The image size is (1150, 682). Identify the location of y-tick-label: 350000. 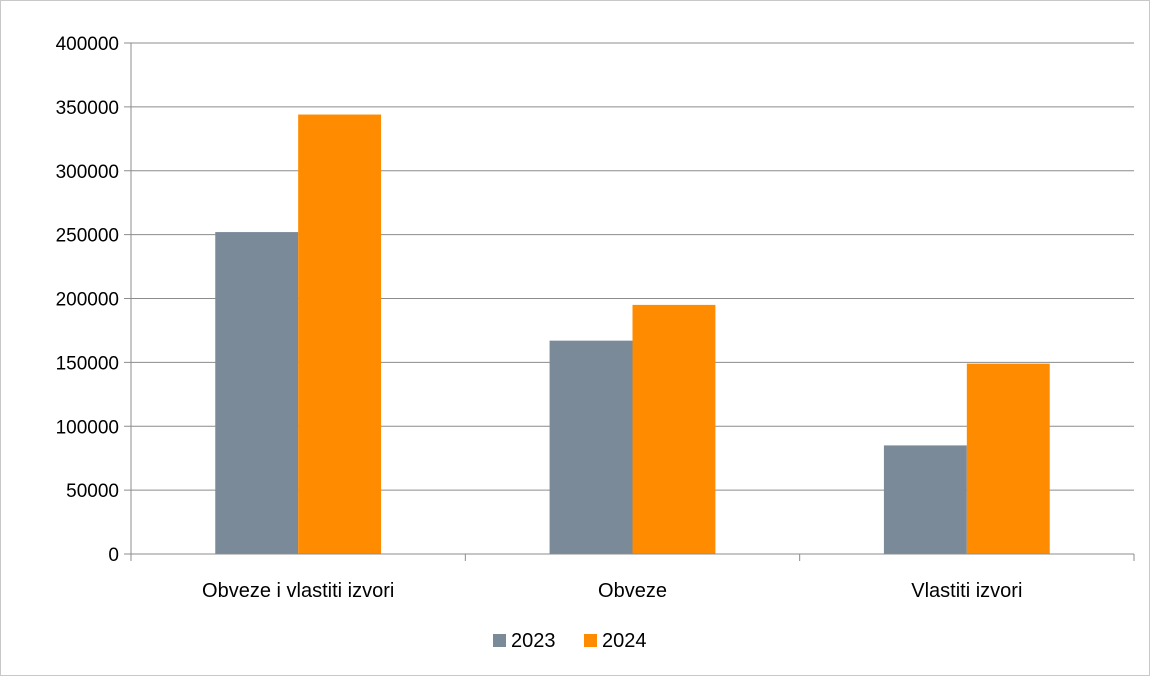
(87, 108).